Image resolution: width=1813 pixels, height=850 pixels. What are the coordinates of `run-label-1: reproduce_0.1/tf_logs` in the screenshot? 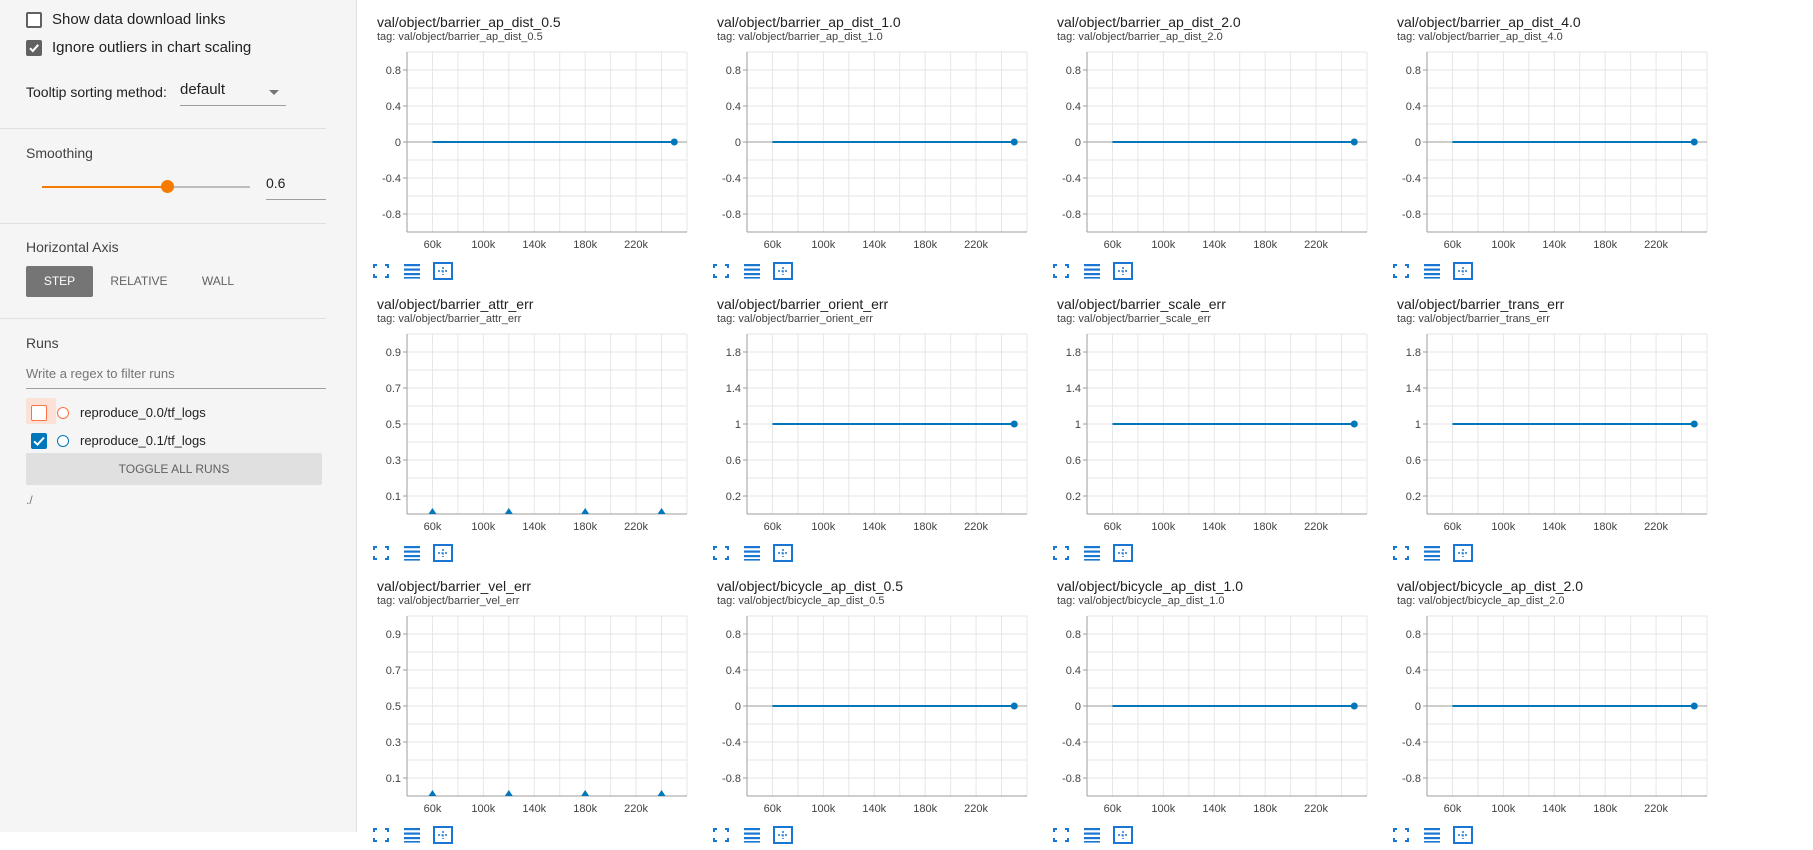 It's located at (143, 440).